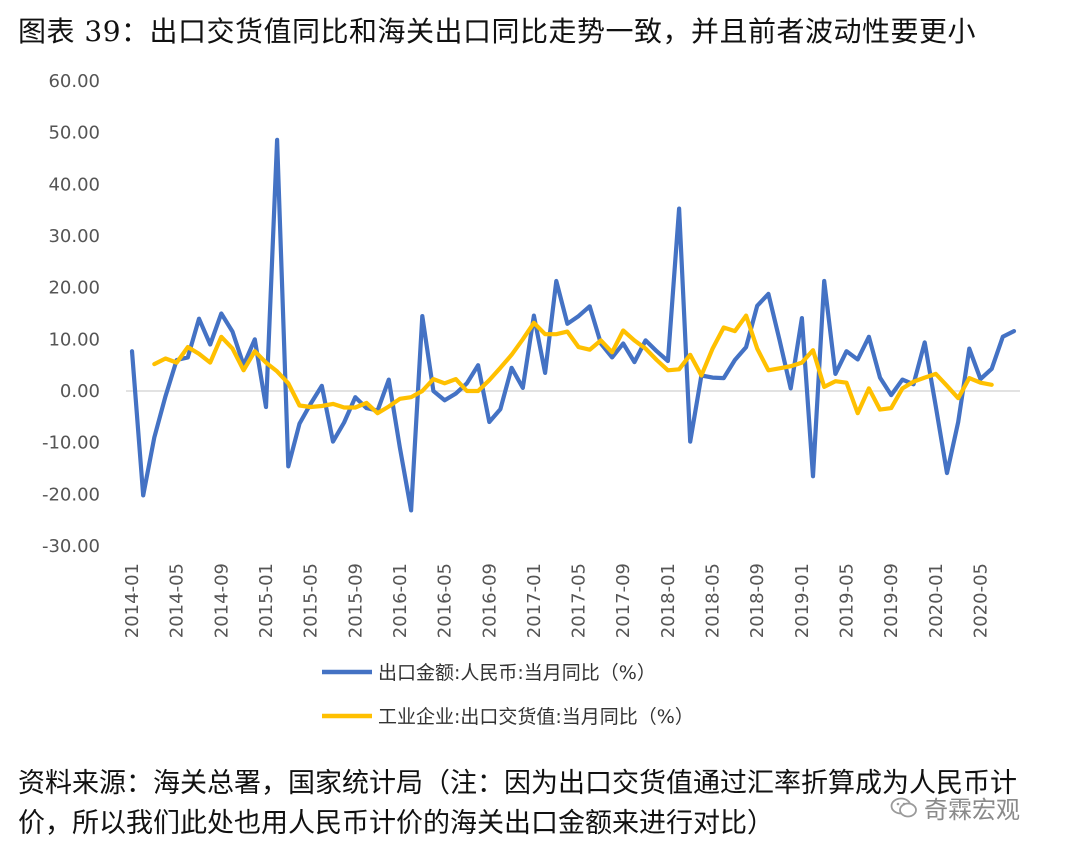 Image resolution: width=1080 pixels, height=855 pixels. I want to click on x-tick-label: 2014-09, so click(221, 600).